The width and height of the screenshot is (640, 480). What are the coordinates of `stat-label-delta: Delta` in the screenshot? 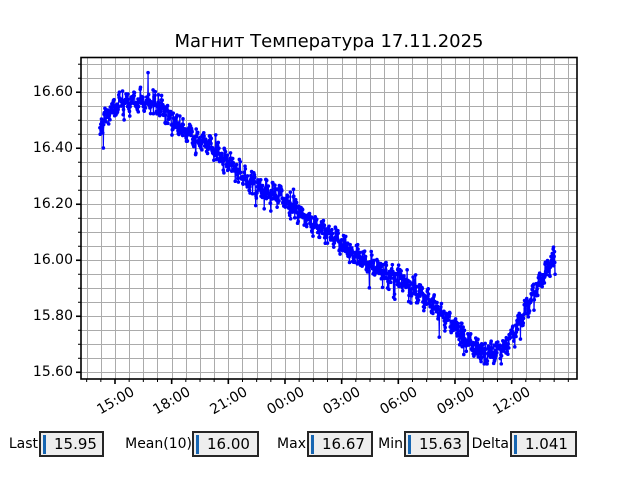 It's located at (490, 444).